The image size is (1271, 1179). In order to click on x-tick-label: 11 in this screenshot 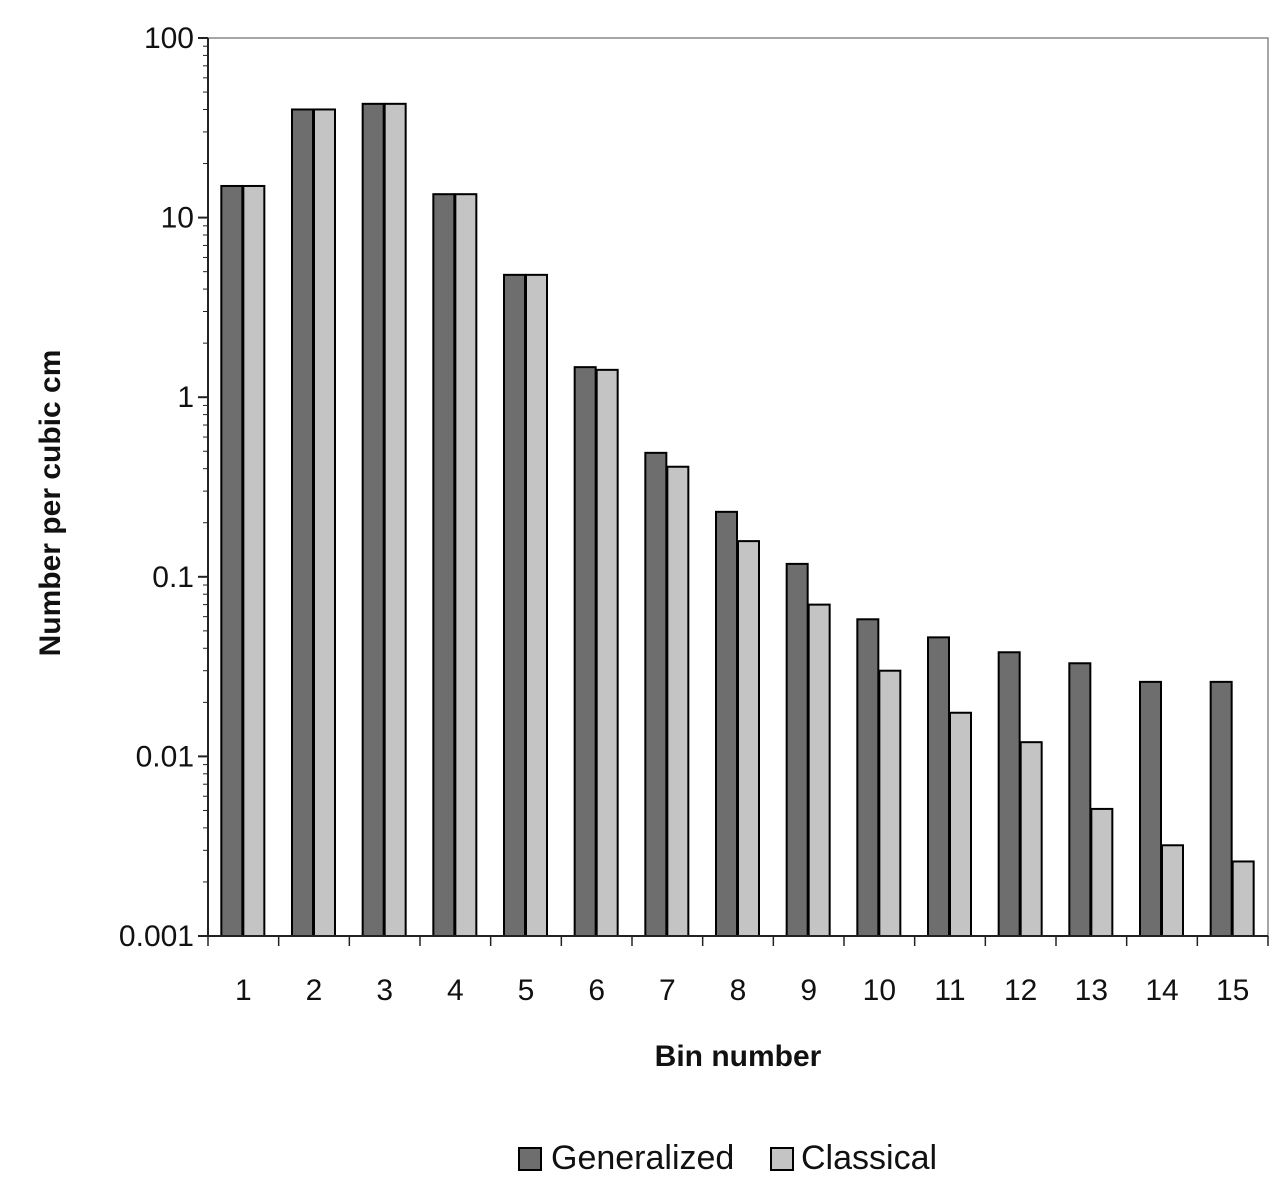, I will do `click(949, 990)`.